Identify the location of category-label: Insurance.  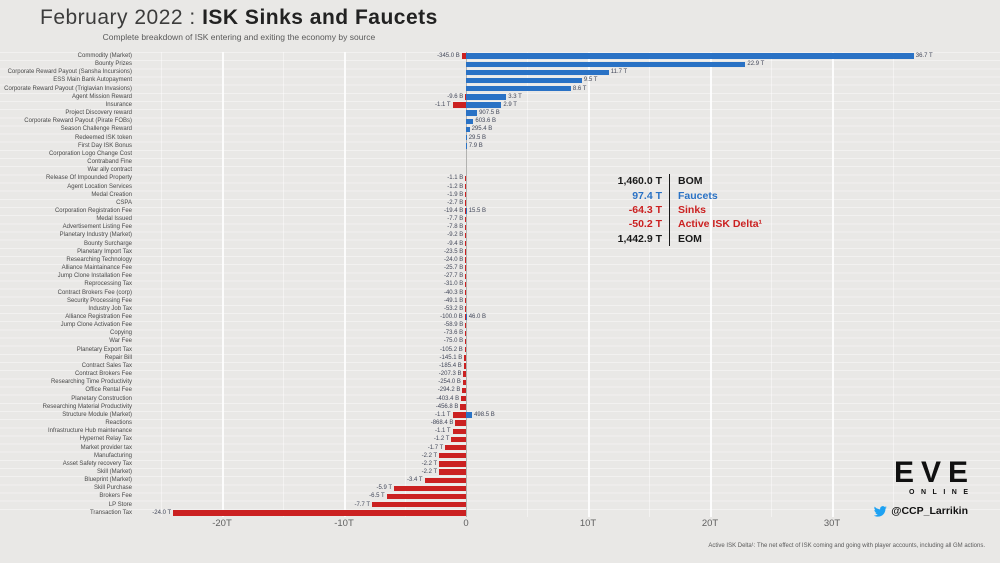
(118, 104).